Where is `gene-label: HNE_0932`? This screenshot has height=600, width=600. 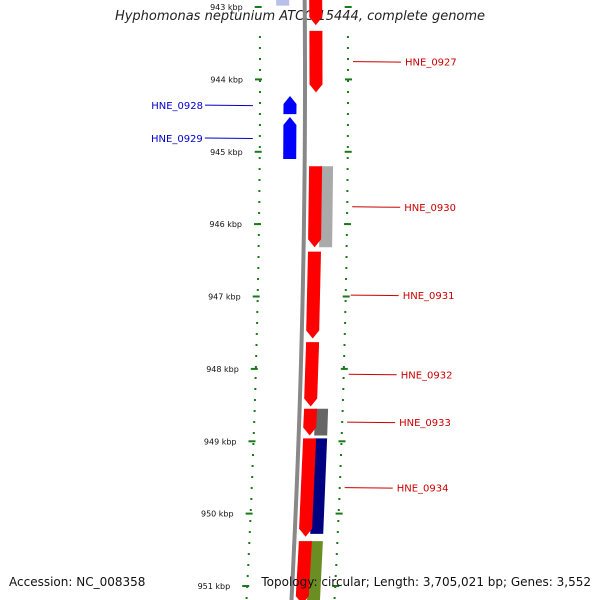
gene-label: HNE_0932 is located at coordinates (427, 375).